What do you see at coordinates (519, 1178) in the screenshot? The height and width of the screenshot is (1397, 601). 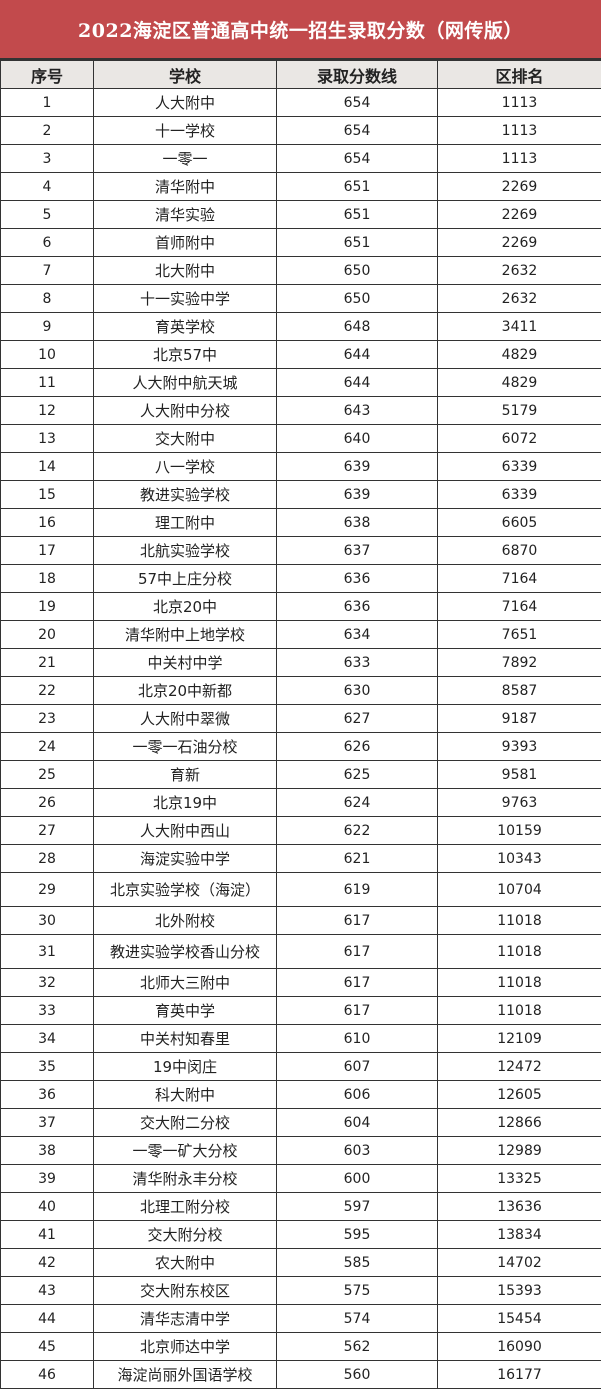 I see `cell-rank: 13325` at bounding box center [519, 1178].